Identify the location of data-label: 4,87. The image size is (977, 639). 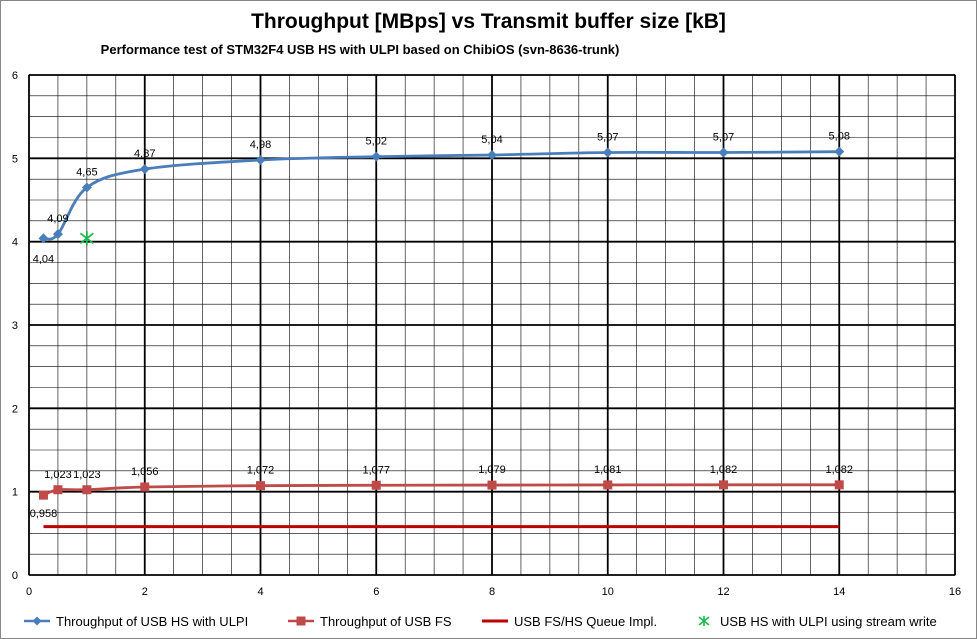
(144, 154).